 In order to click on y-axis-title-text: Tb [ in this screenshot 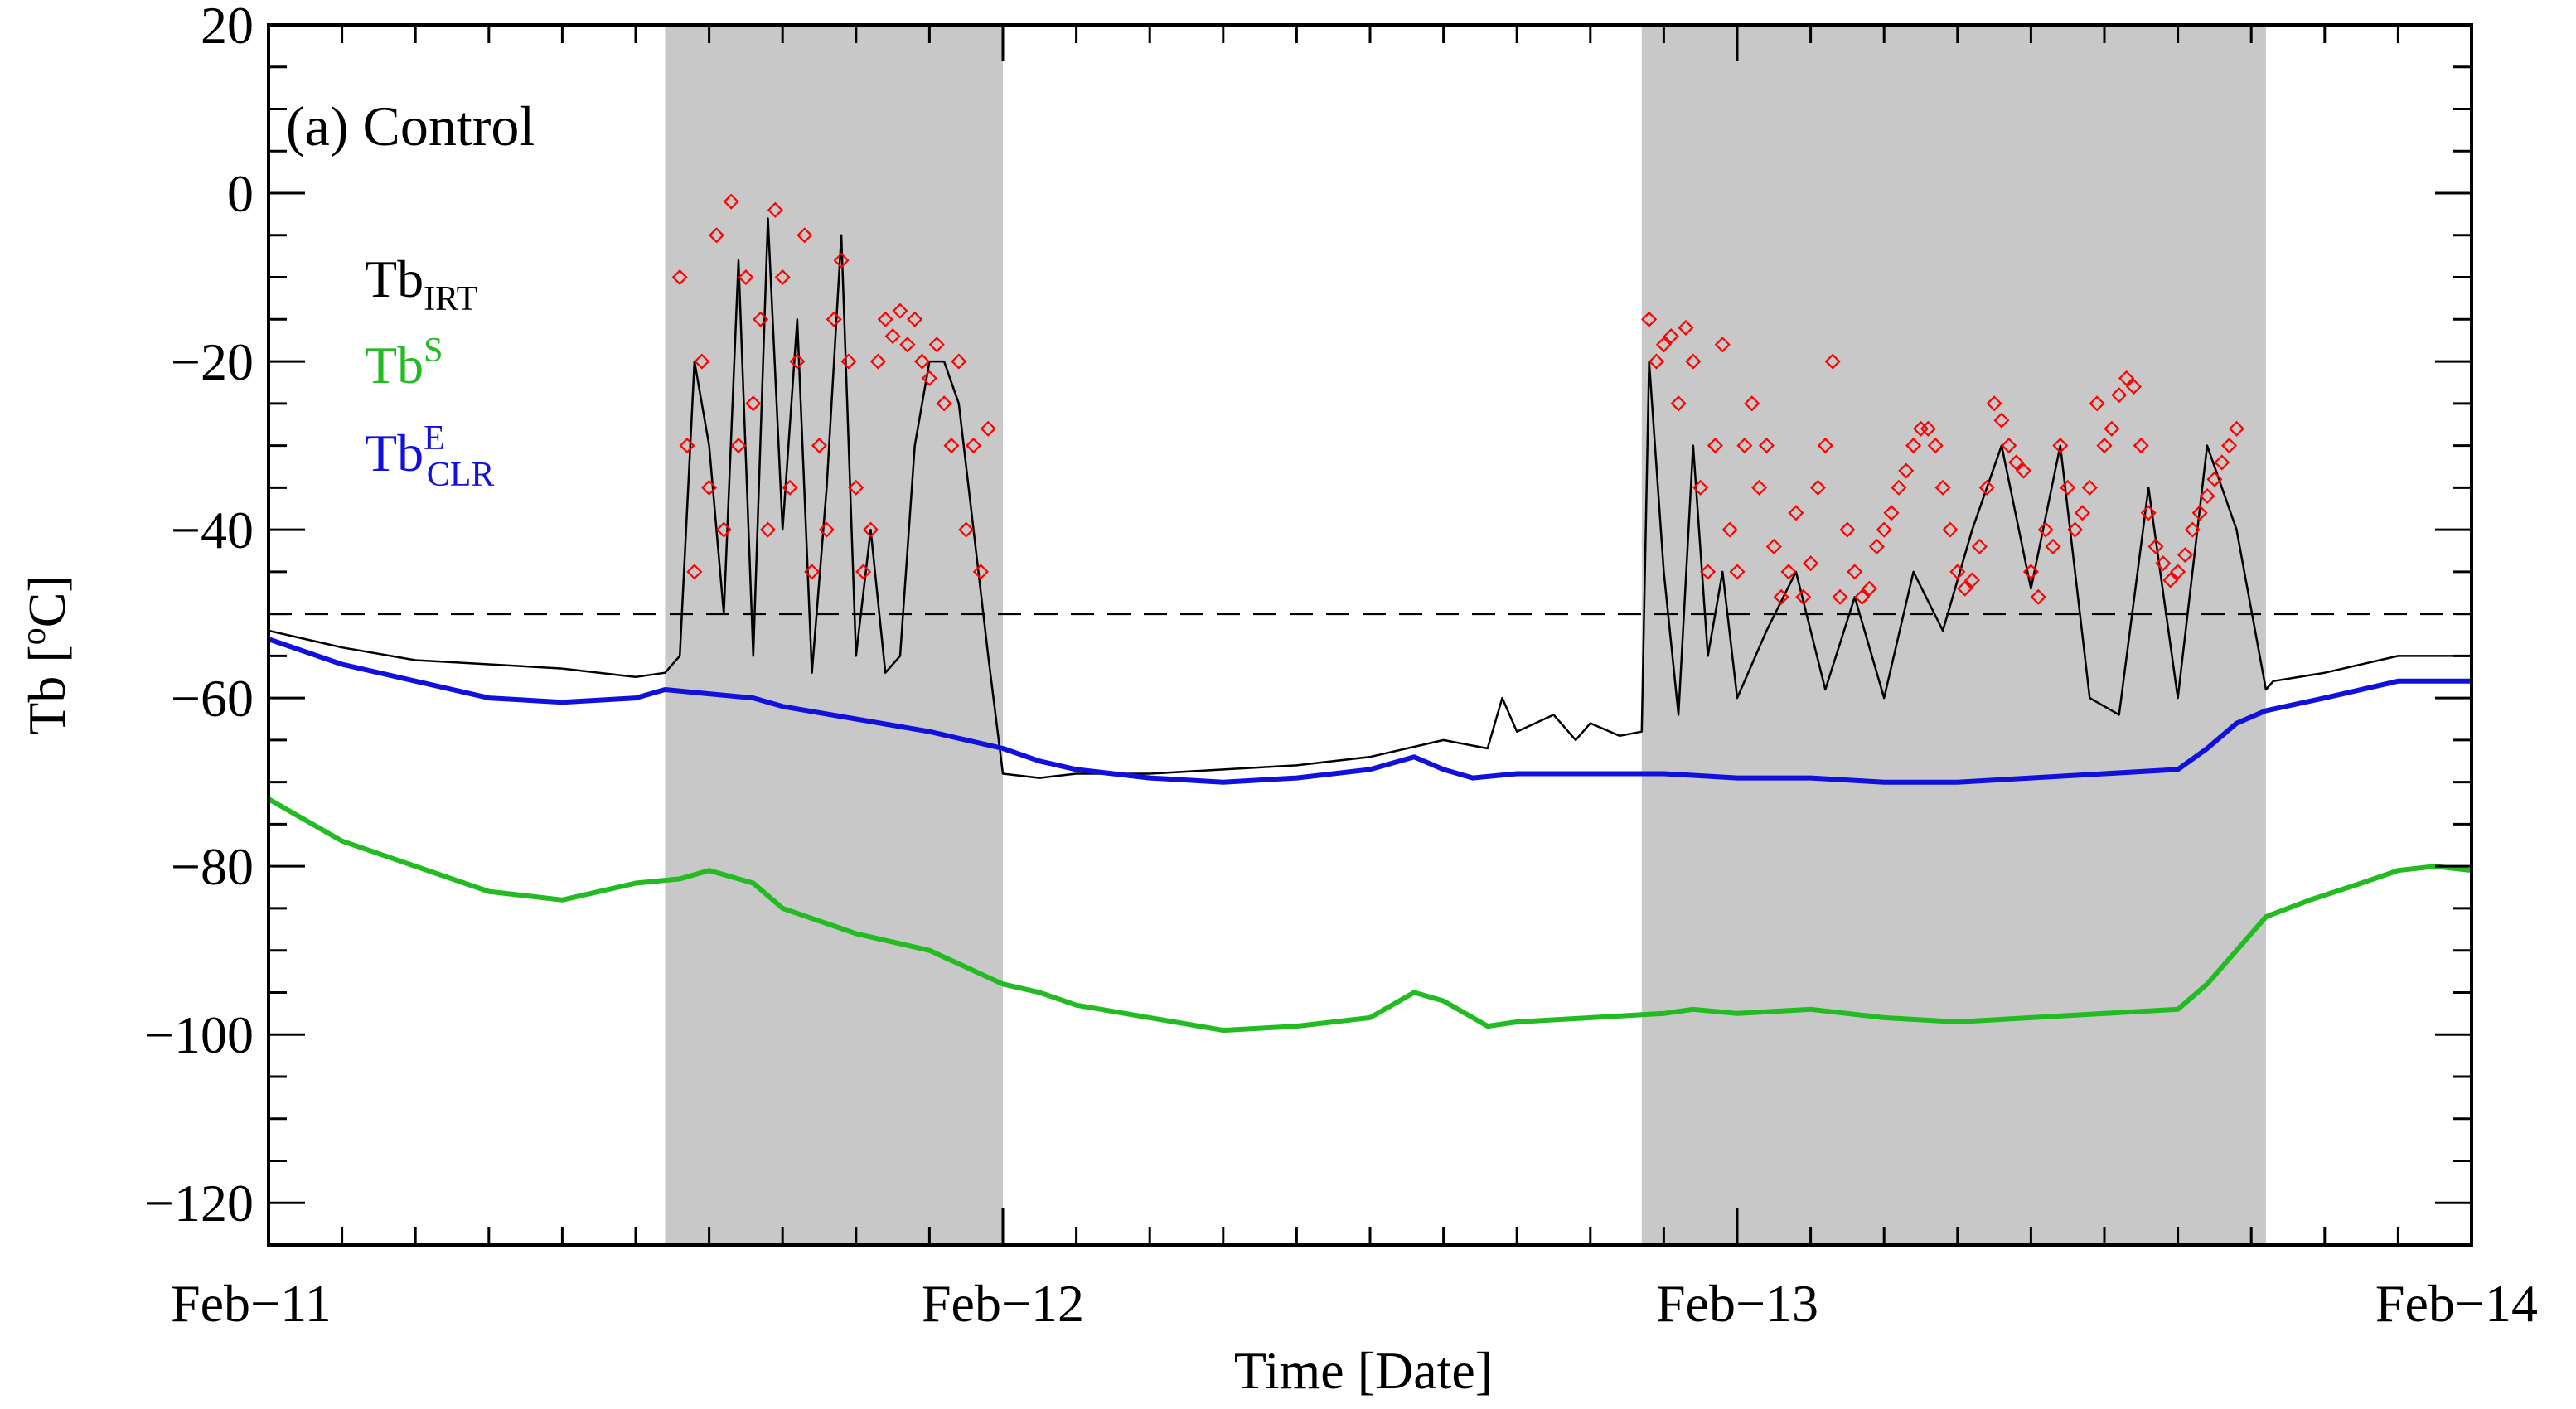, I will do `click(46, 689)`.